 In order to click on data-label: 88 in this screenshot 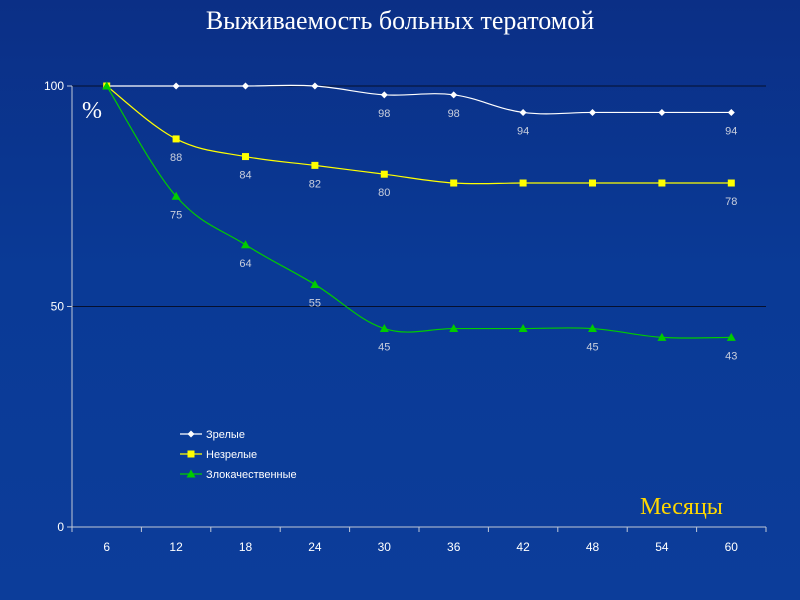, I will do `click(176, 158)`.